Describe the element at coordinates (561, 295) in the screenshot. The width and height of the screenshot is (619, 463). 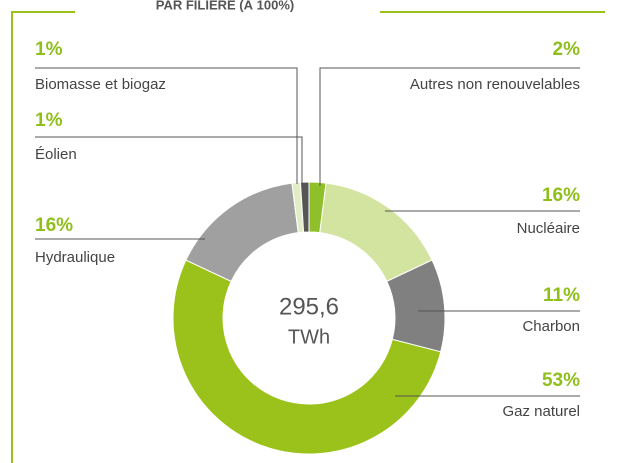
I see `value-label: 11%` at that location.